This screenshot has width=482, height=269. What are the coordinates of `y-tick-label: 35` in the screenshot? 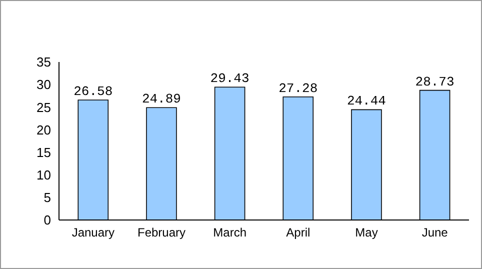 It's located at (43, 62).